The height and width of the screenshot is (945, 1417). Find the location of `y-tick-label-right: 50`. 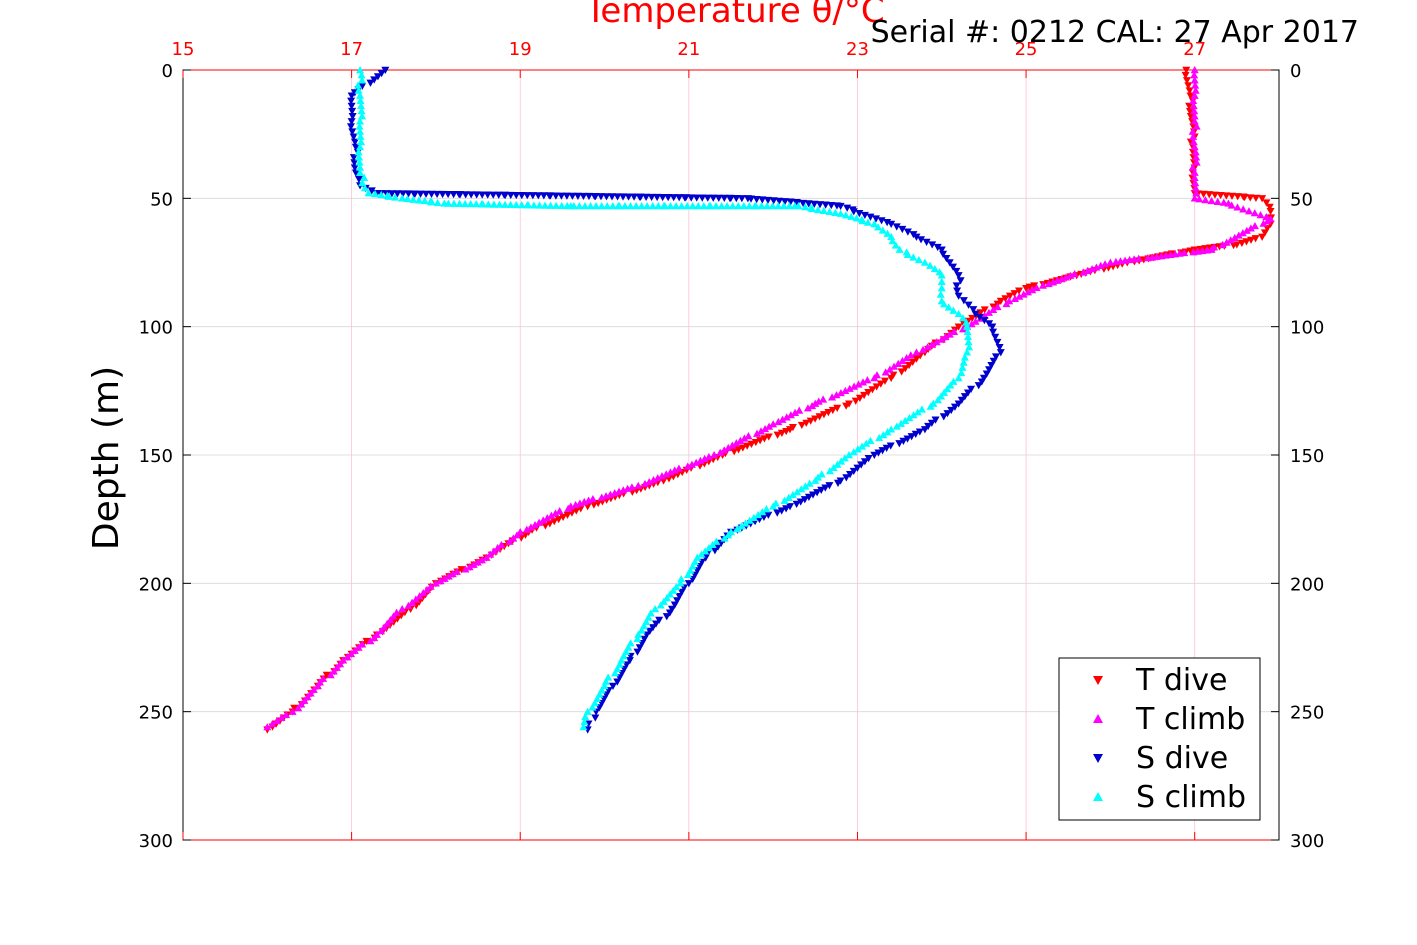

y-tick-label-right: 50 is located at coordinates (1301, 199).